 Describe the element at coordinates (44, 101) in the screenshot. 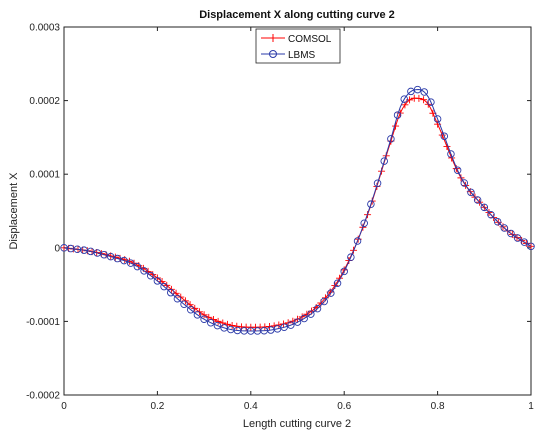

I see `y-tick-label: 0.0002` at that location.